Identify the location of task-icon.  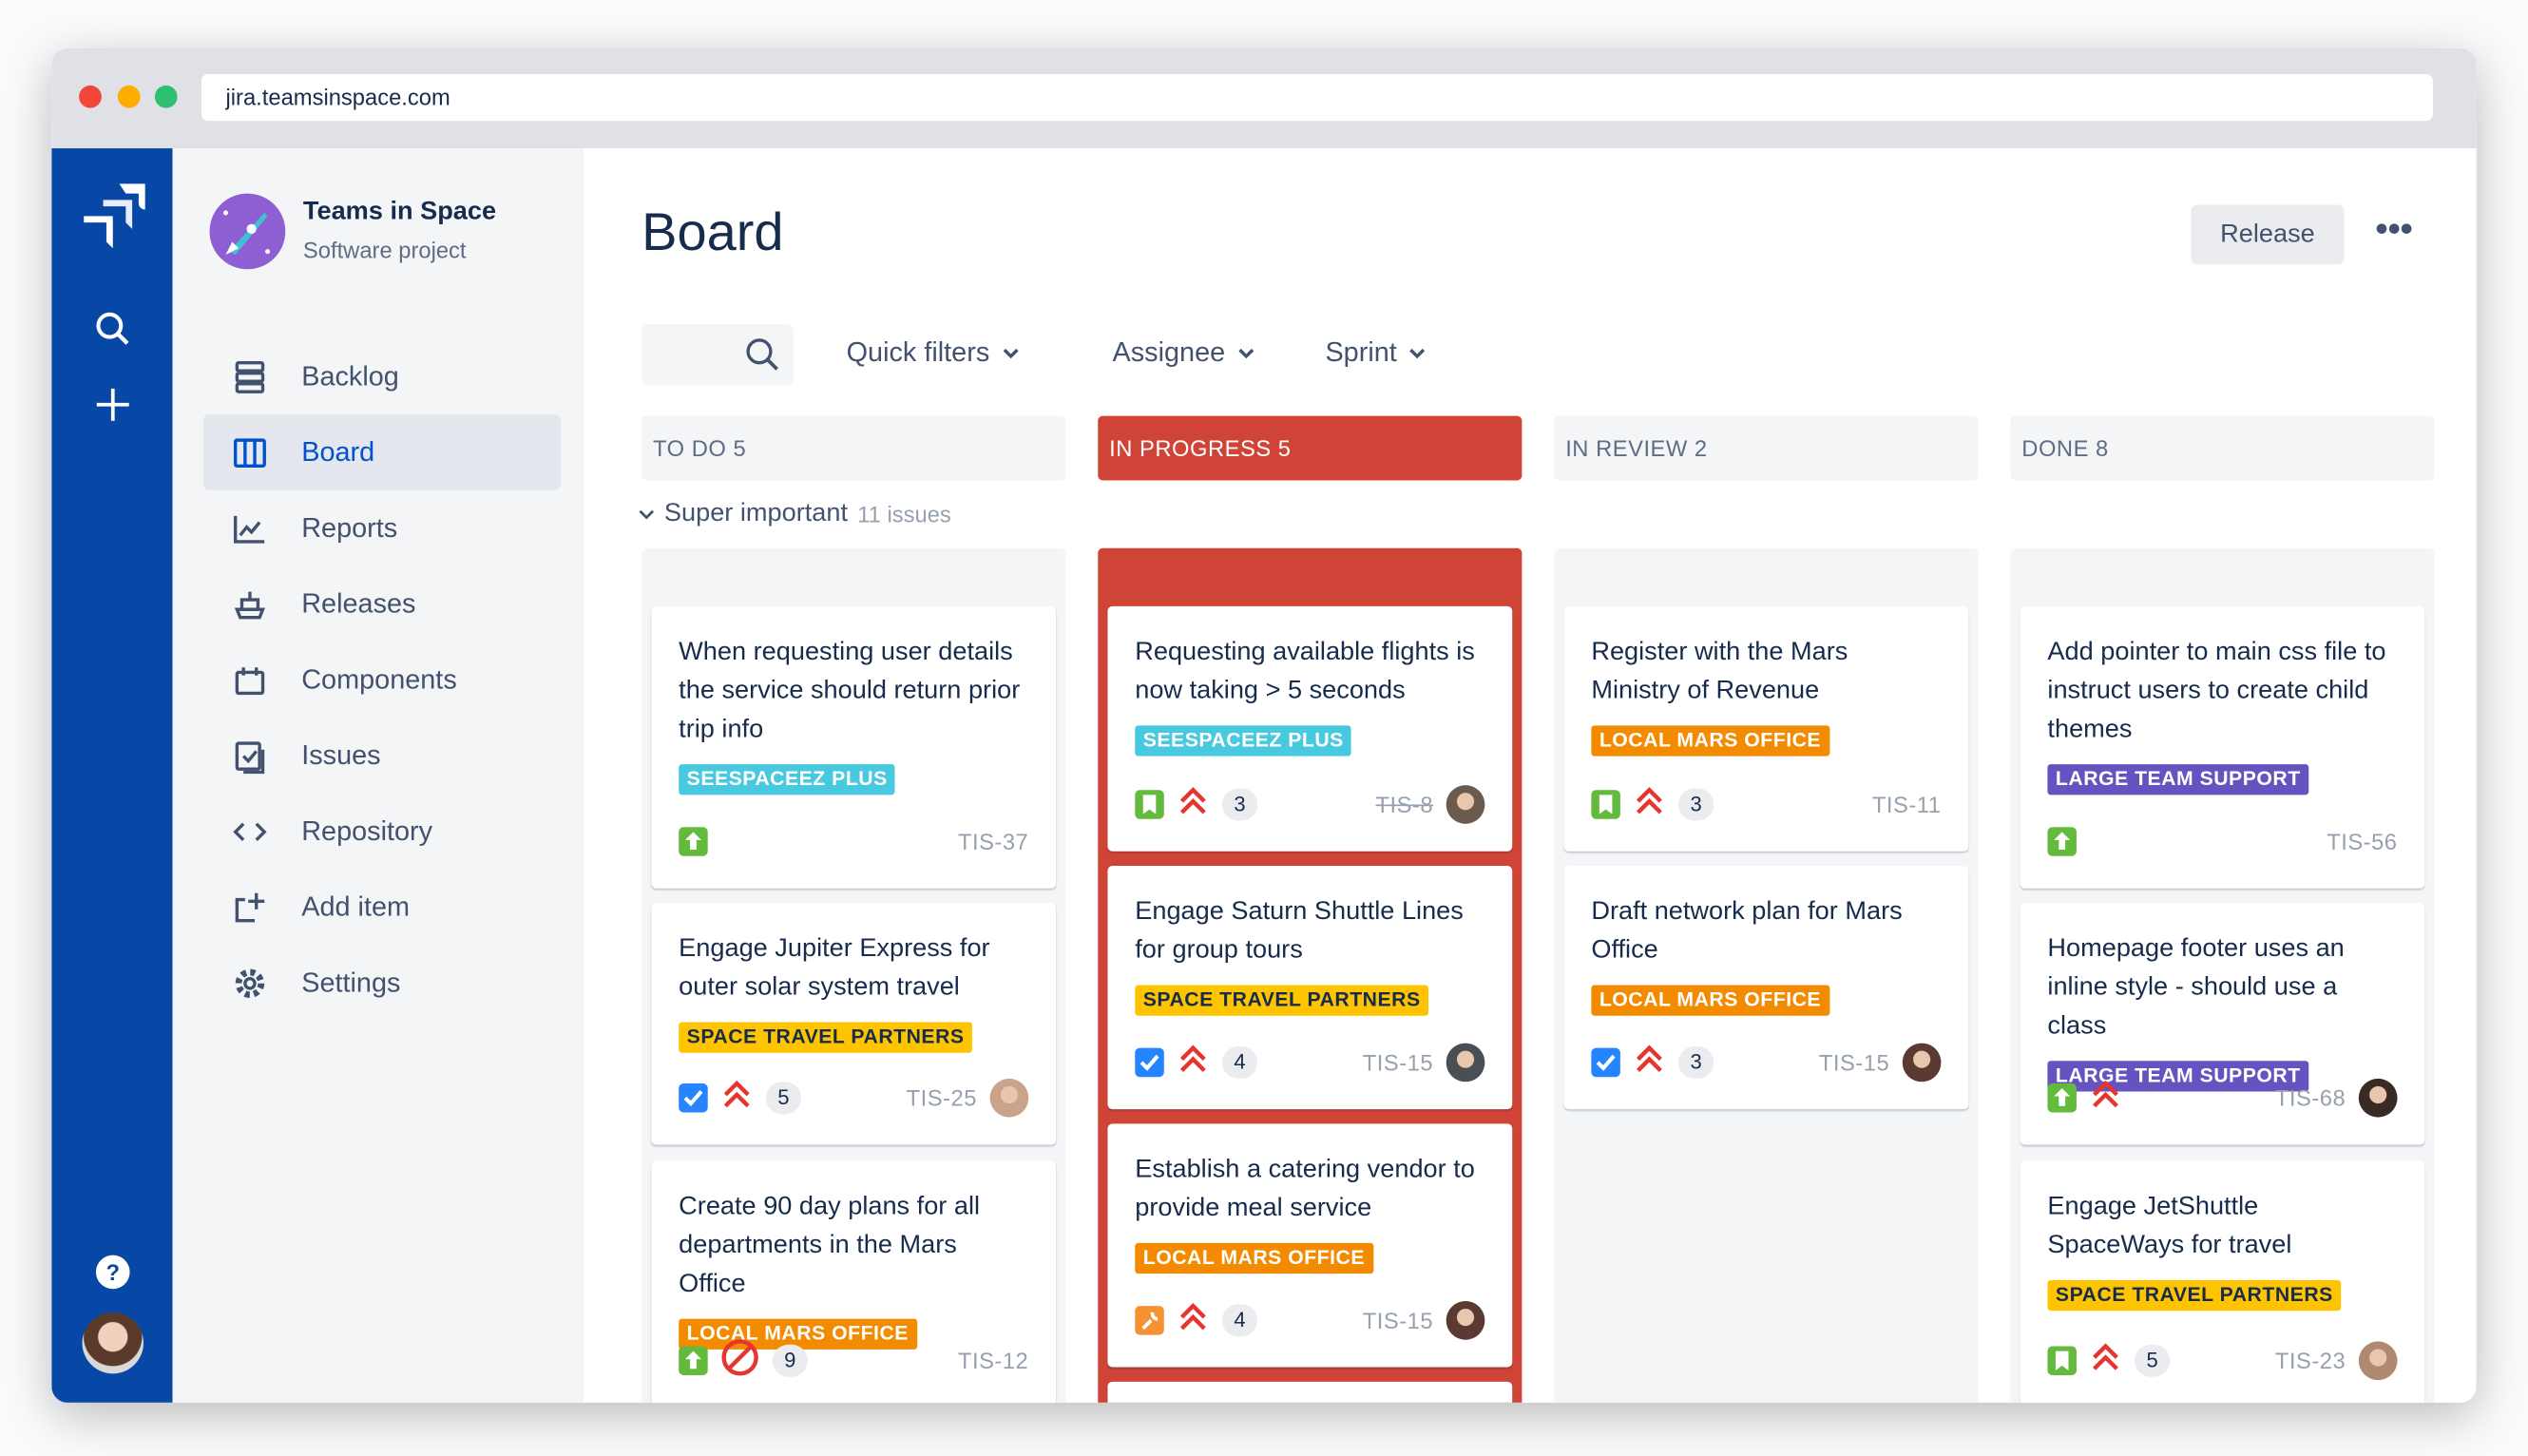
(1606, 1062).